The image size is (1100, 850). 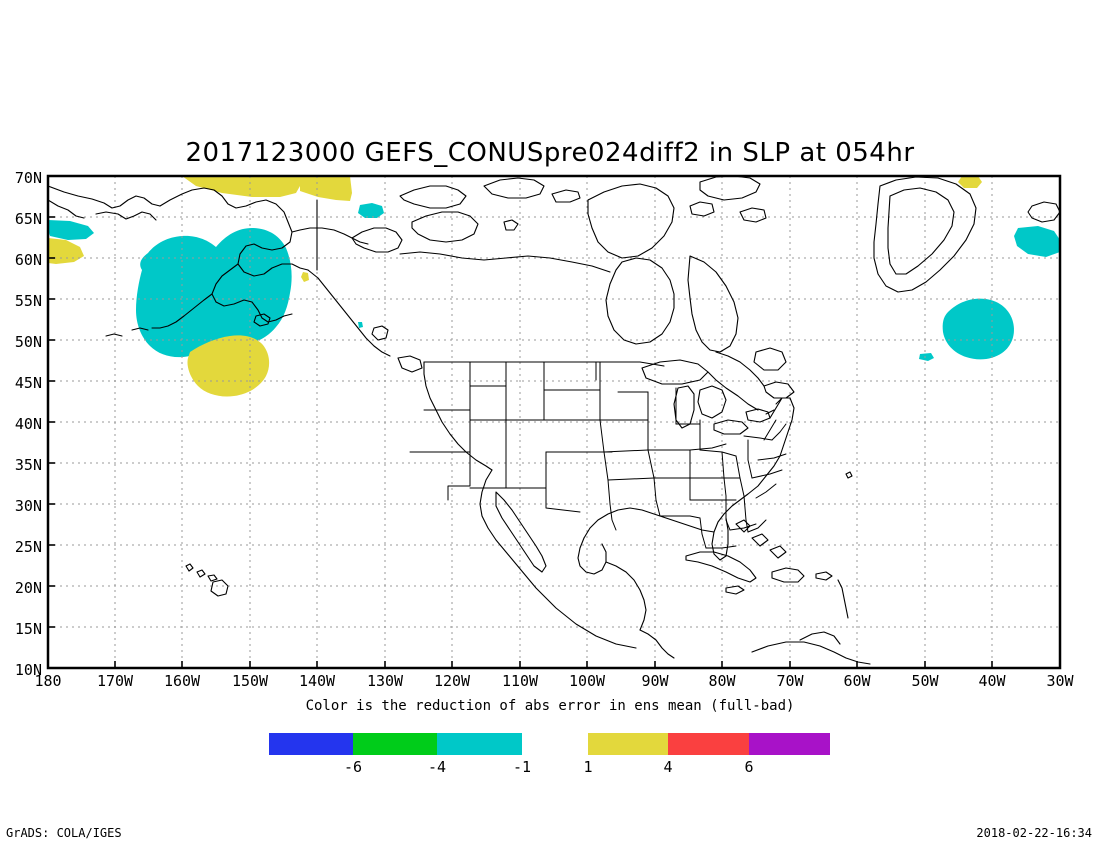 I want to click on coastline-us-east, so click(x=759, y=456).